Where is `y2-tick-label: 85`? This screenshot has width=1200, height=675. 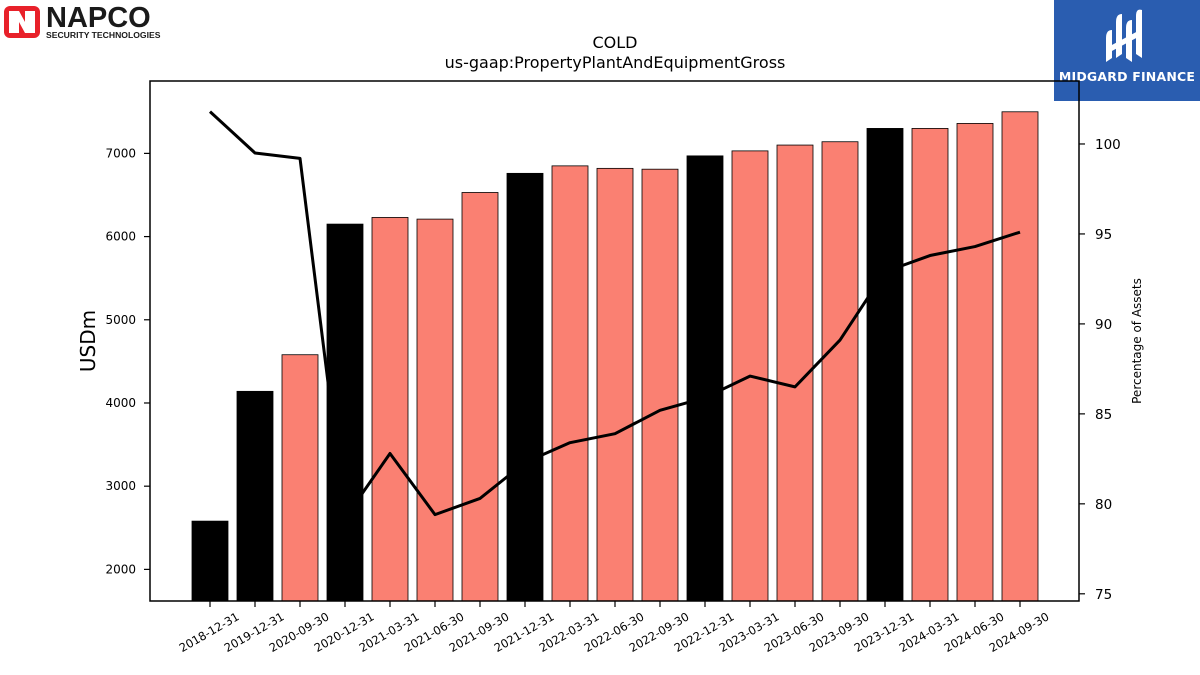 y2-tick-label: 85 is located at coordinates (1103, 415).